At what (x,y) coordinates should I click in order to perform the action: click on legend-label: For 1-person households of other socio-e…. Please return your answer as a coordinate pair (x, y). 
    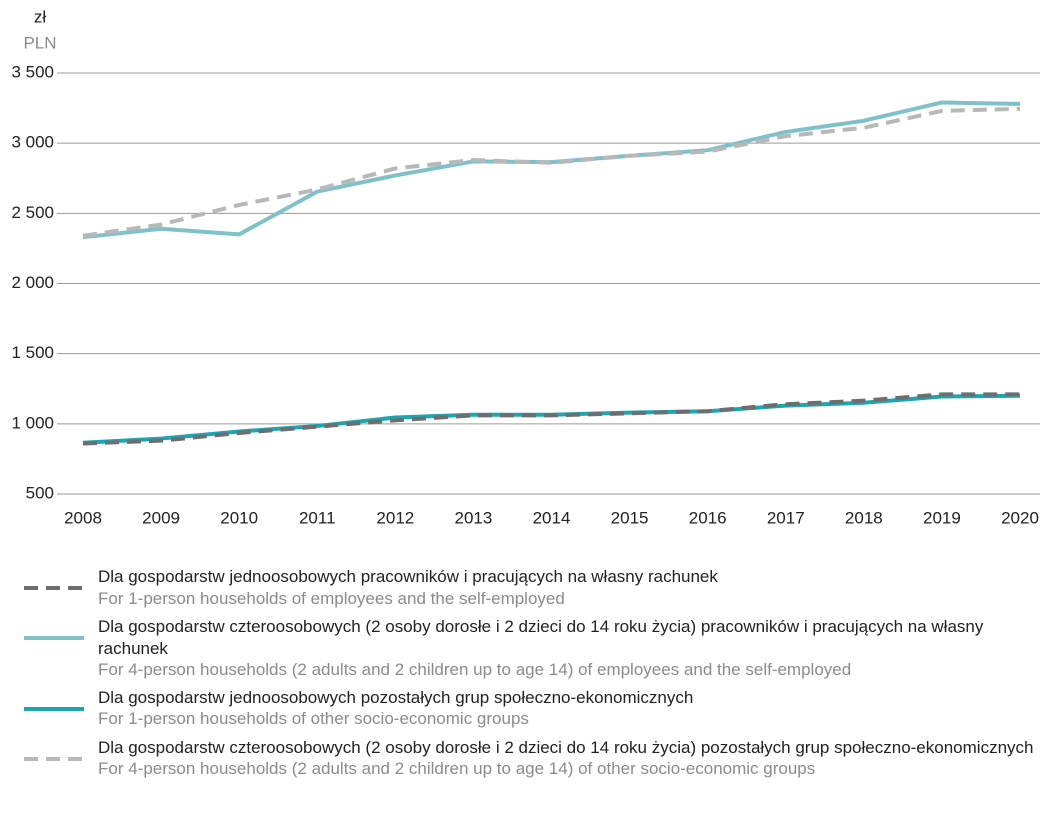
    Looking at the image, I should click on (313, 718).